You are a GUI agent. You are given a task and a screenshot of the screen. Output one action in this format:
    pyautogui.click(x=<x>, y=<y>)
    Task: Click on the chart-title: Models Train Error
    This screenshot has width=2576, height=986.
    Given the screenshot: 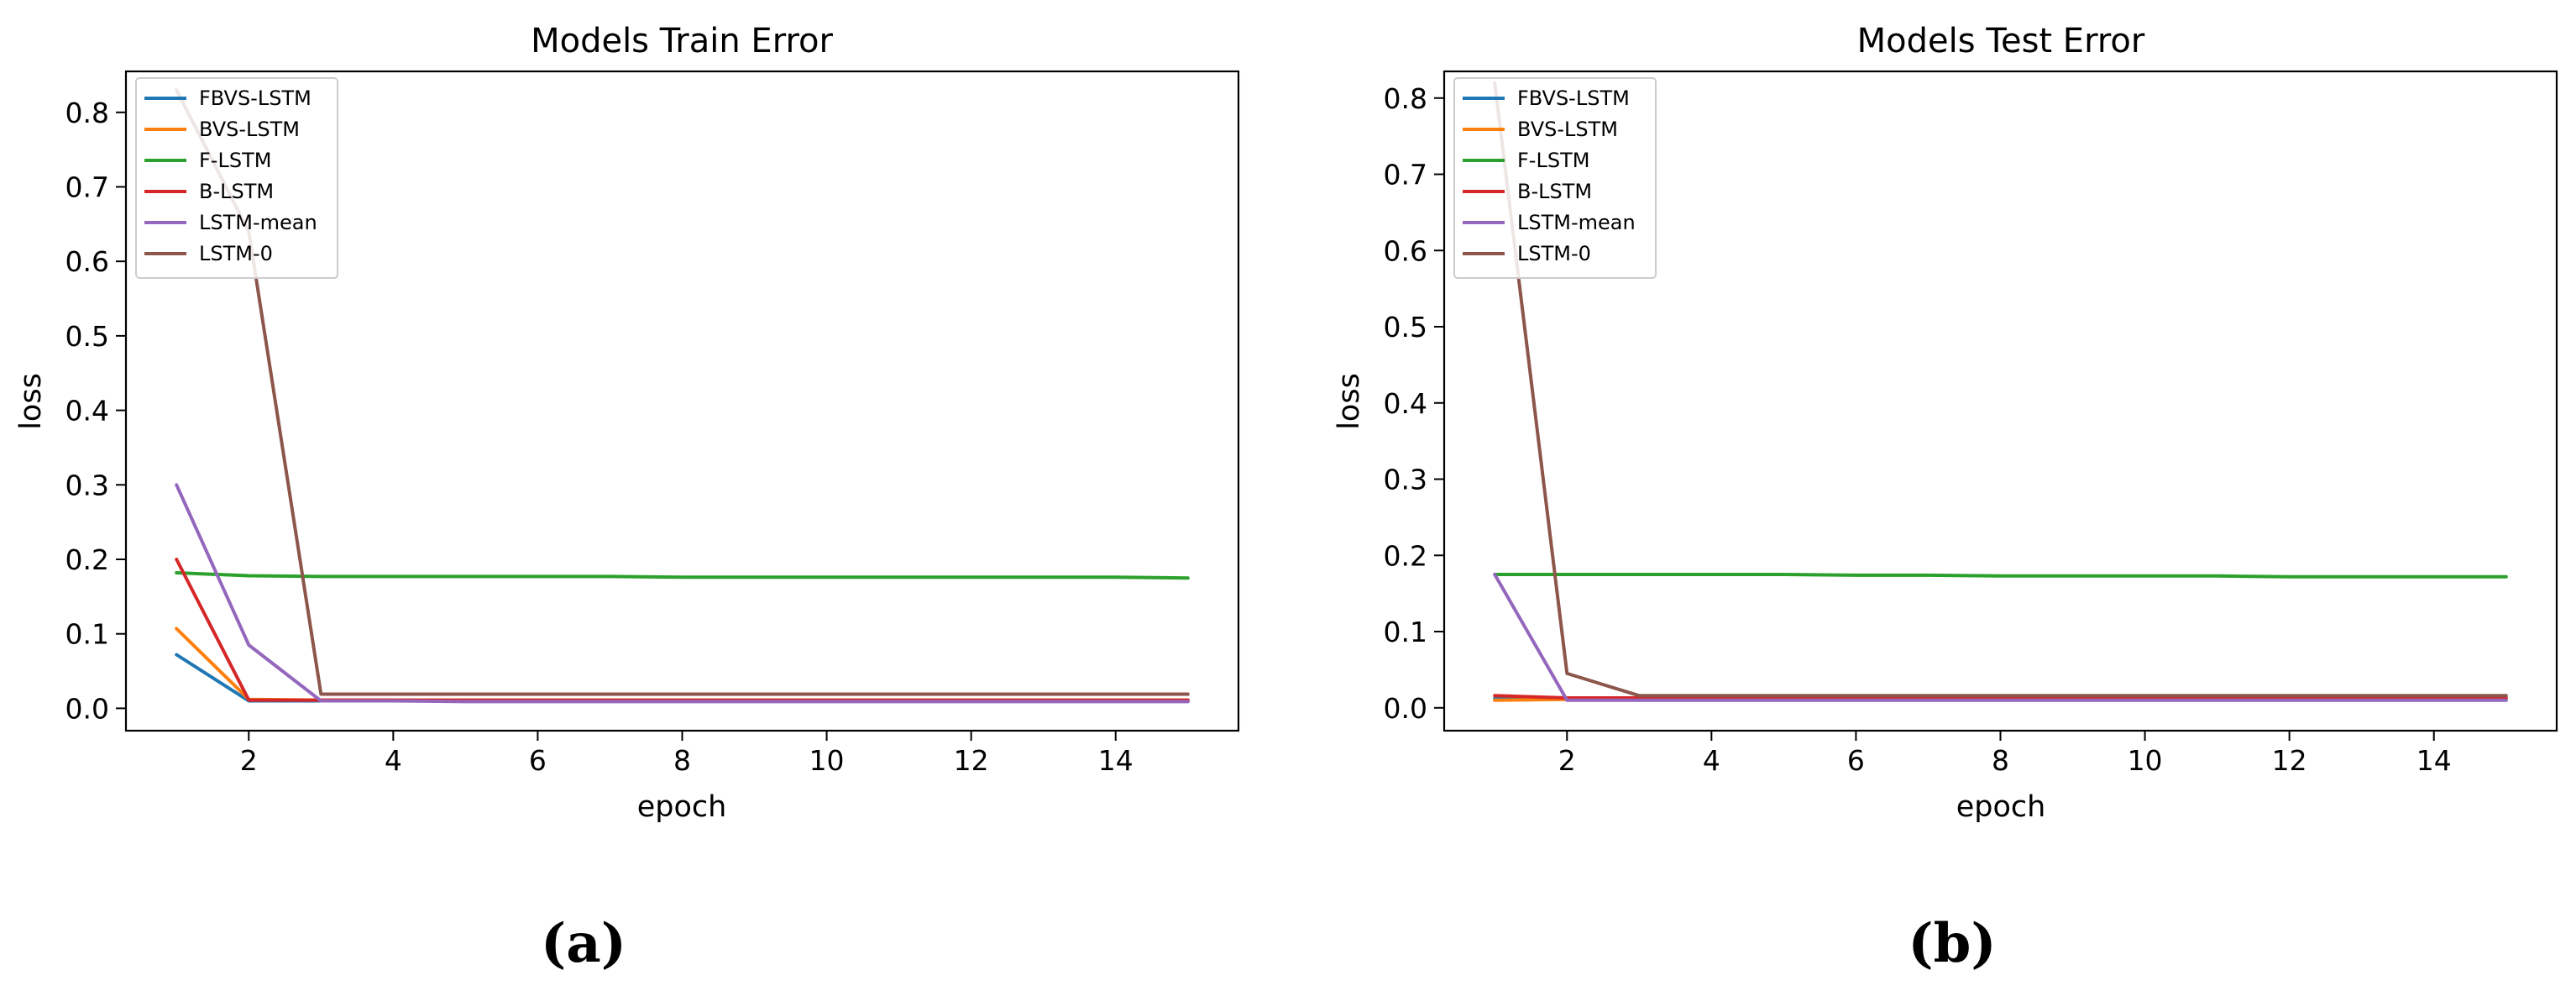 What is the action you would take?
    pyautogui.click(x=682, y=41)
    